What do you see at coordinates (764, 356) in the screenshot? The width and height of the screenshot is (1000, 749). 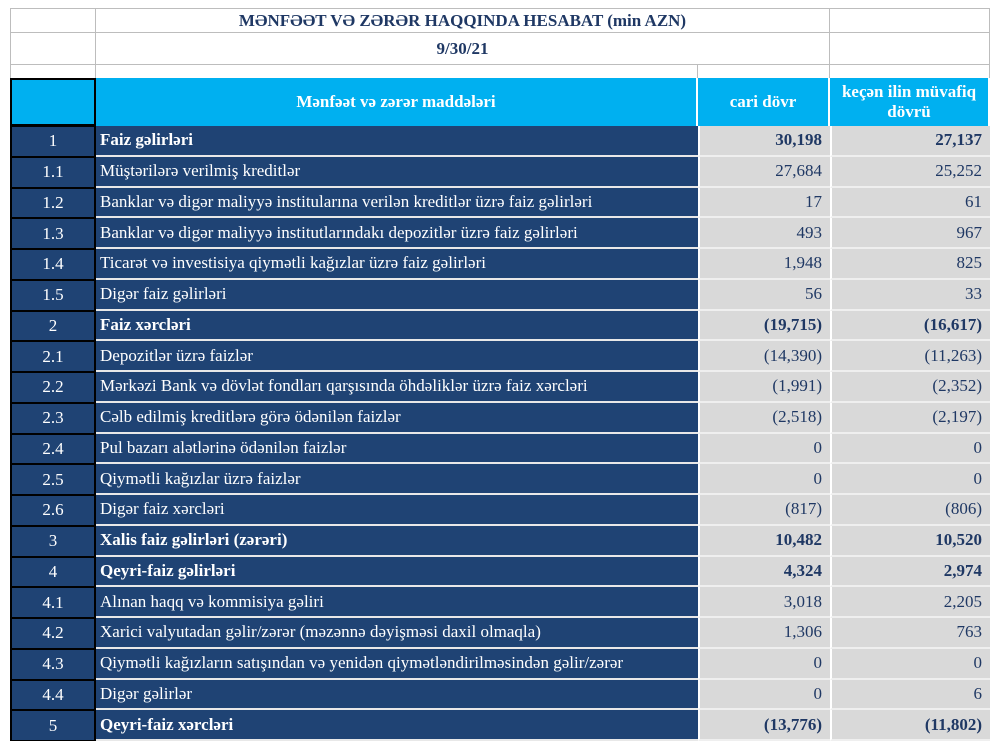 I see `current-value: (14,390)` at bounding box center [764, 356].